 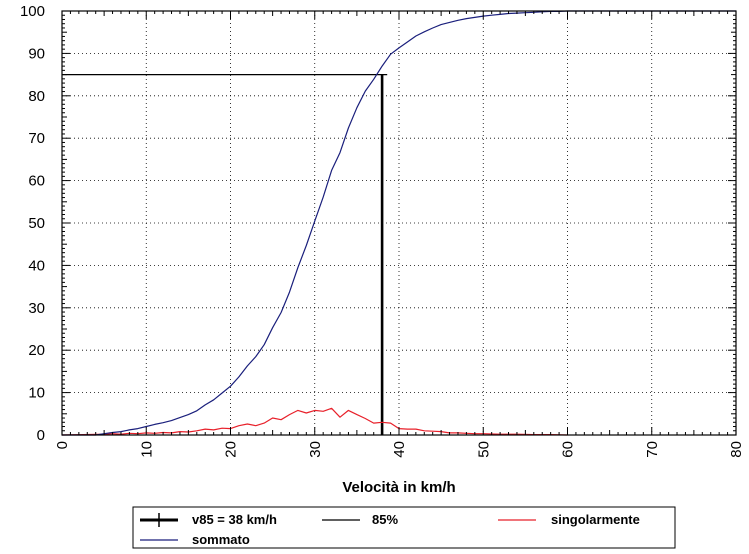 What do you see at coordinates (398, 487) in the screenshot?
I see `x-axis-title: Velocità in km/h` at bounding box center [398, 487].